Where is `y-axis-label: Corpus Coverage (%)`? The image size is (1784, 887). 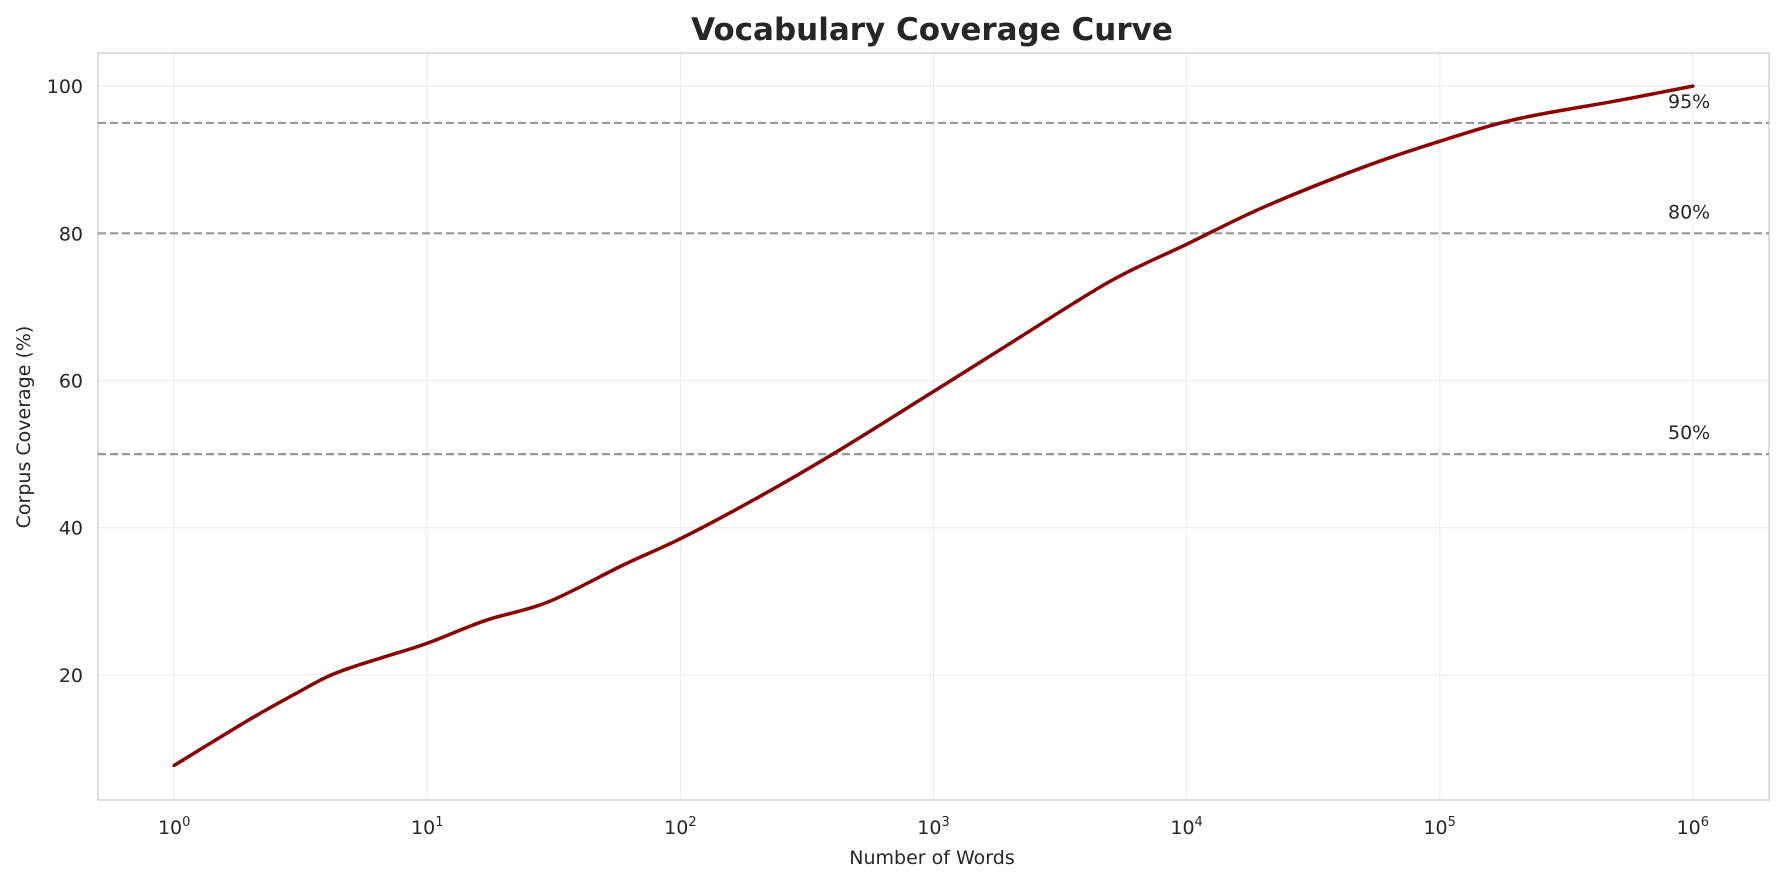 y-axis-label: Corpus Coverage (%) is located at coordinates (24, 427).